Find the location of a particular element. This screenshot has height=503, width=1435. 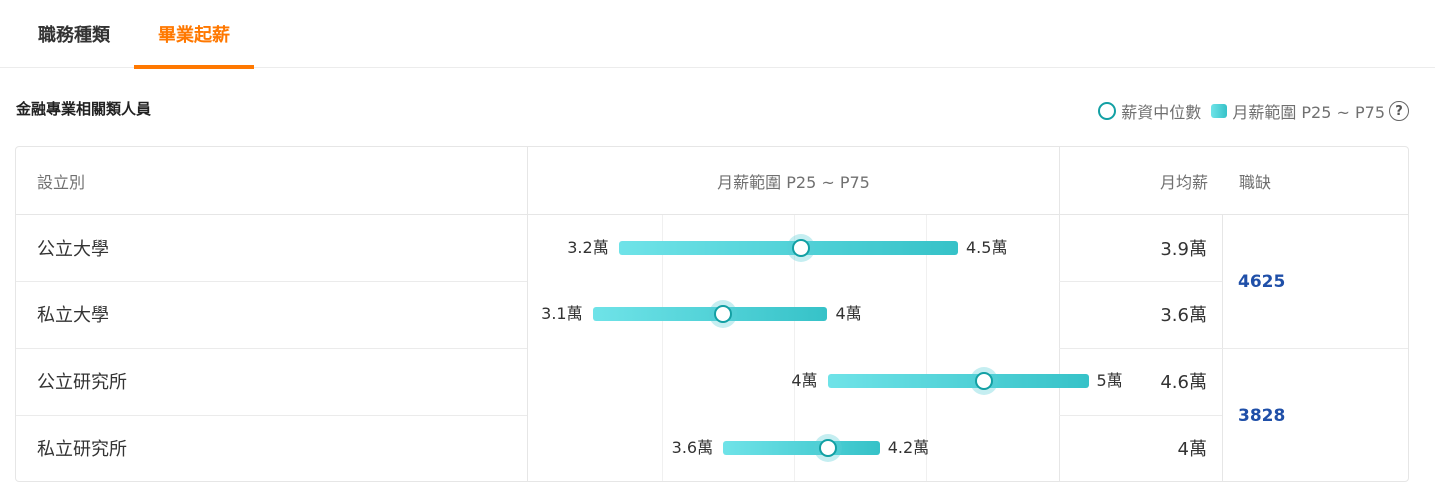

median-legend-icon is located at coordinates (1107, 111).